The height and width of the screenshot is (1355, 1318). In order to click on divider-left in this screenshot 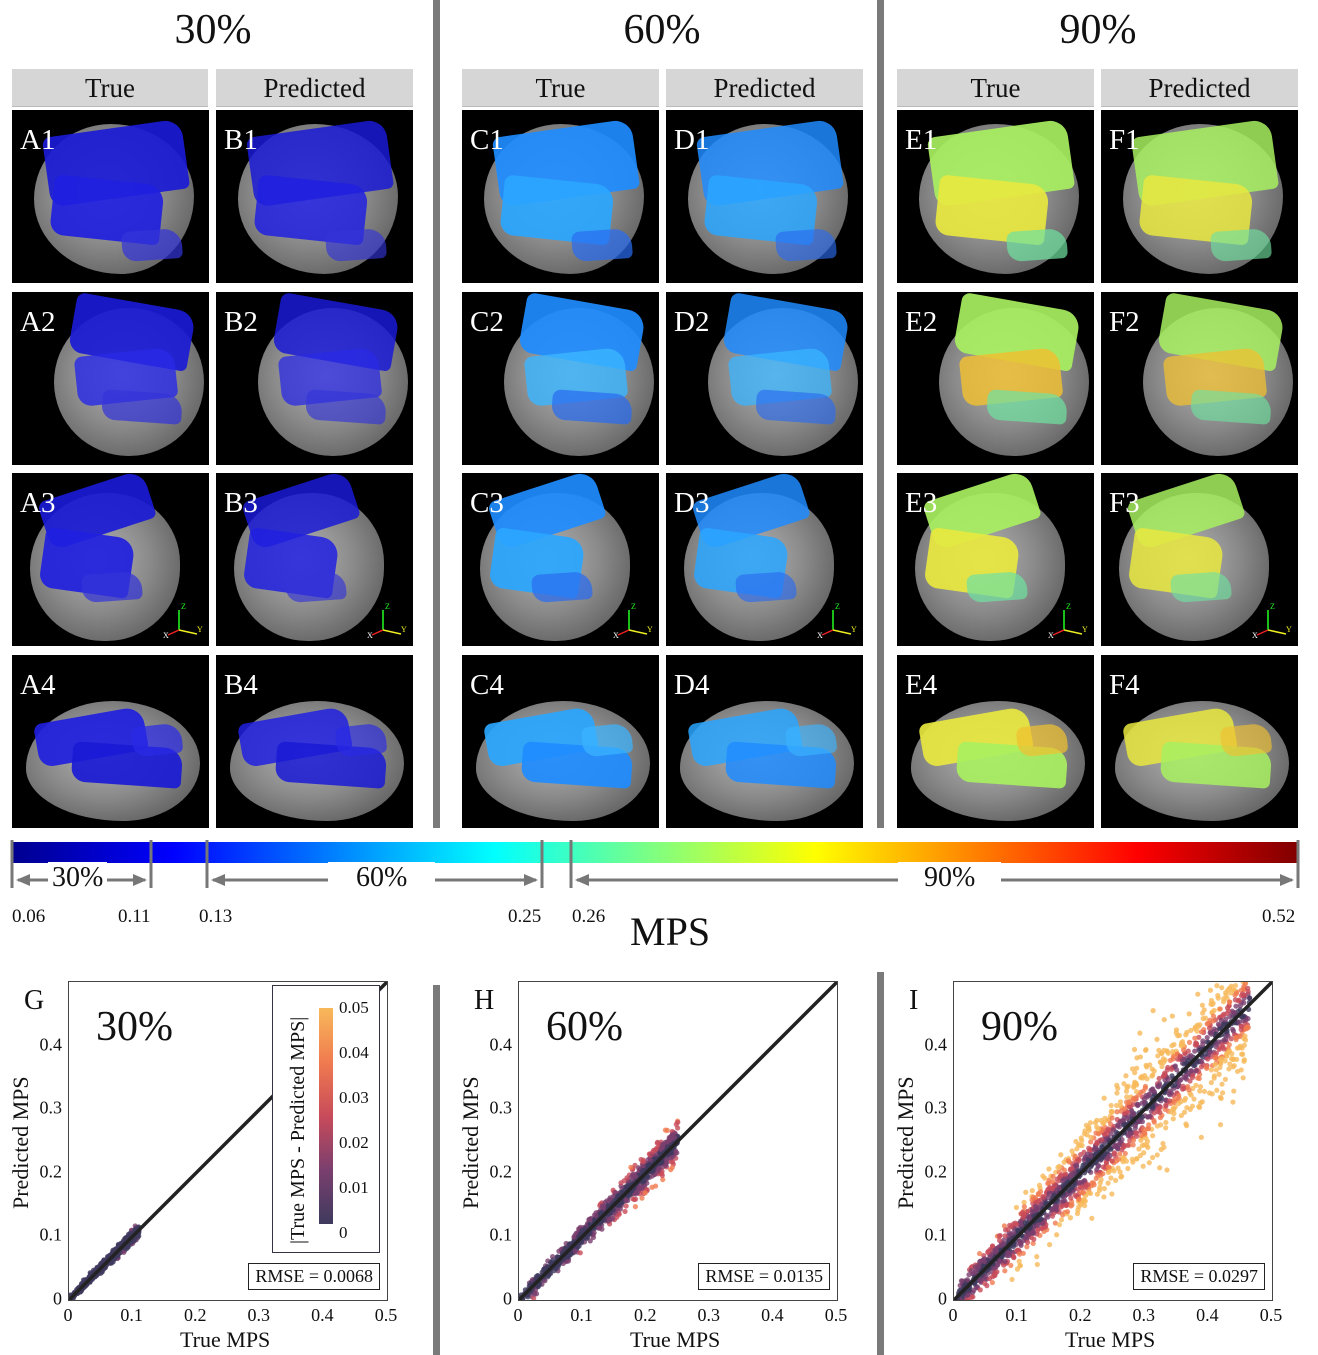, I will do `click(436, 414)`.